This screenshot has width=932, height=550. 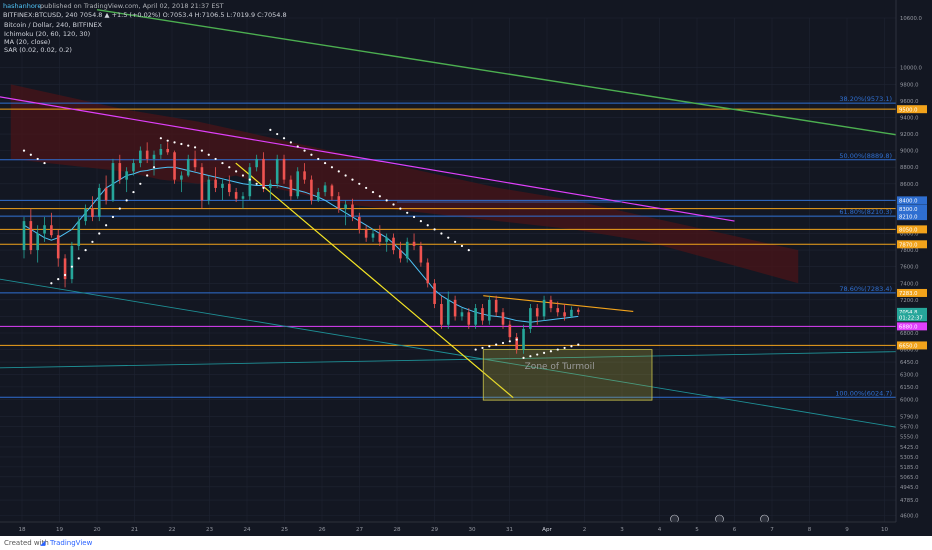 I want to click on y-tick-label: 6600.0, so click(x=909, y=351).